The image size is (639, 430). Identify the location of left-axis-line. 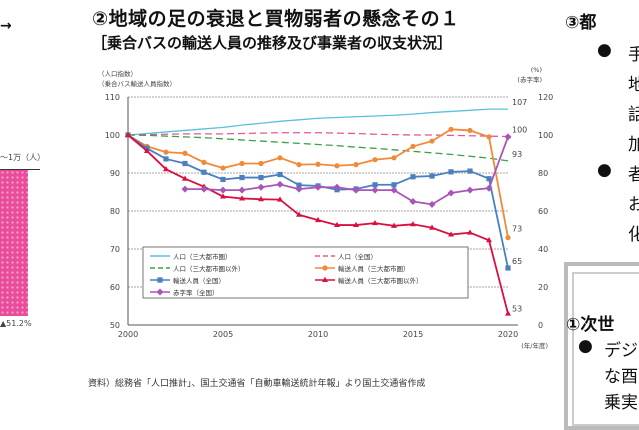
(20, 169).